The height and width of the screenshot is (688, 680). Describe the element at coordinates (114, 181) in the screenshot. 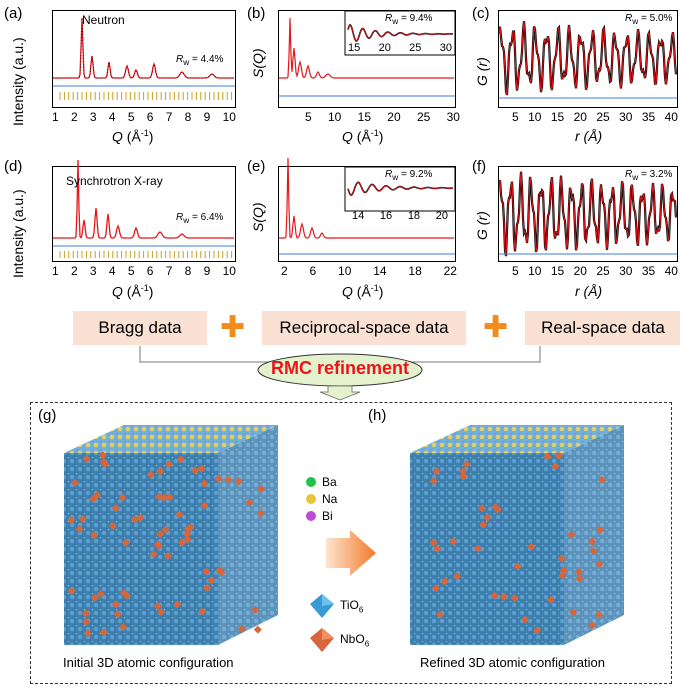

I see `panel-d-title: Synchrotron X-ray` at that location.